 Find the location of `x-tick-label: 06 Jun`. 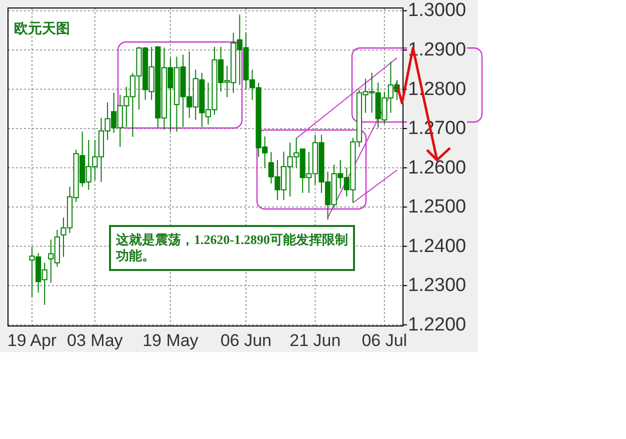

x-tick-label: 06 Jun is located at coordinates (246, 340).